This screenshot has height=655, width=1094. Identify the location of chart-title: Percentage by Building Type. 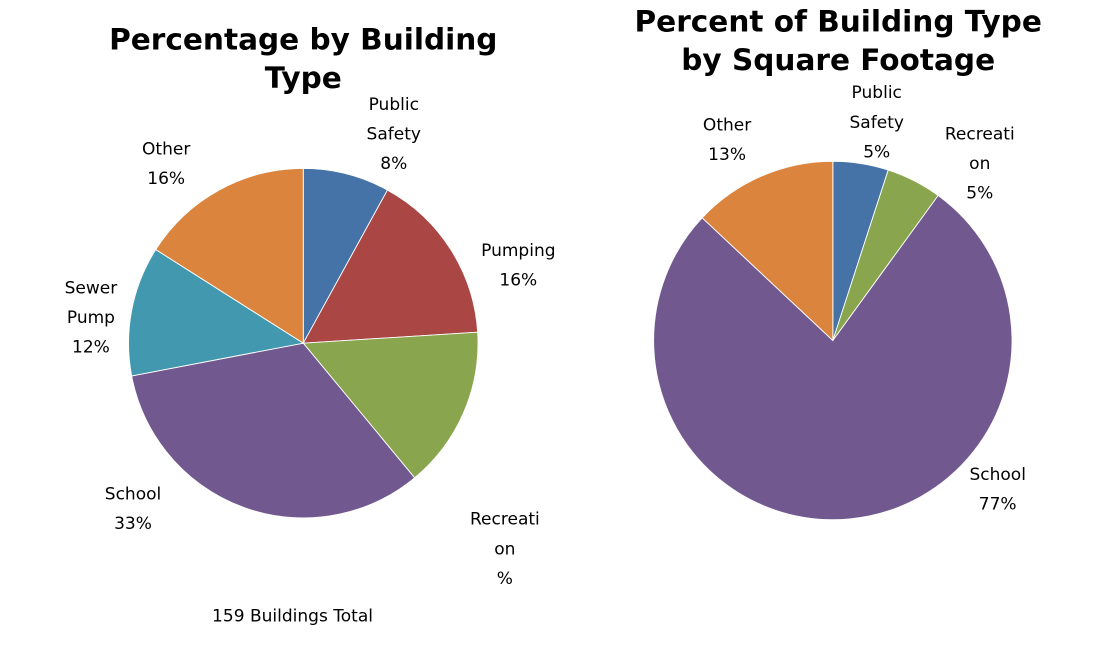
(303, 58).